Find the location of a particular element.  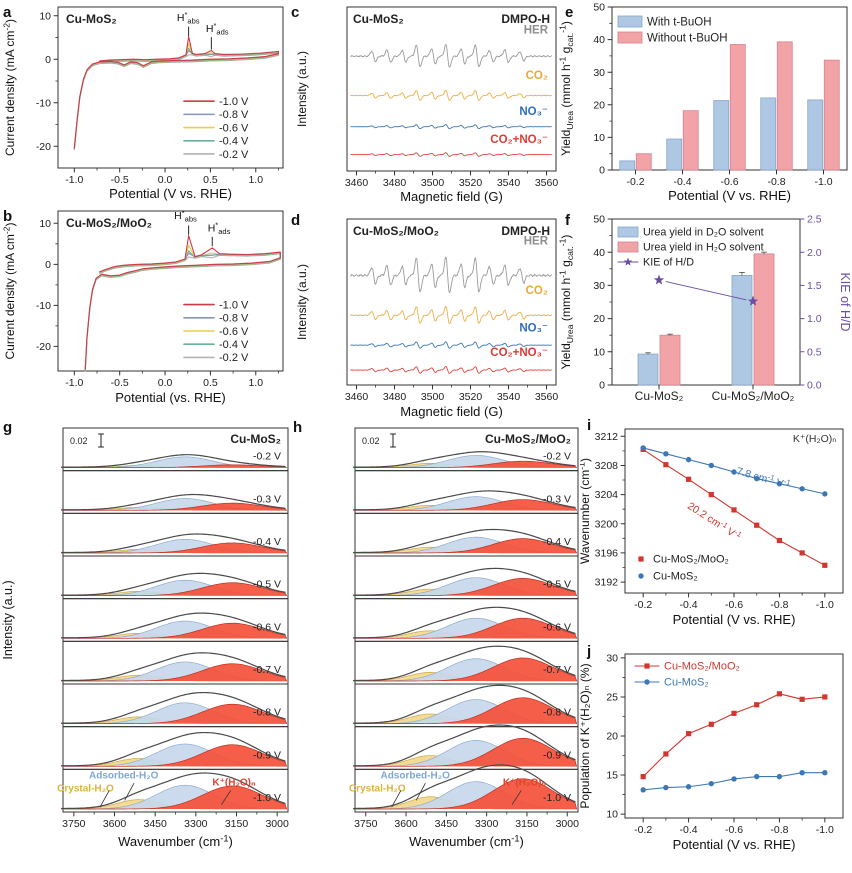

svg-text: -0.5 is located at coordinates (120, 180).